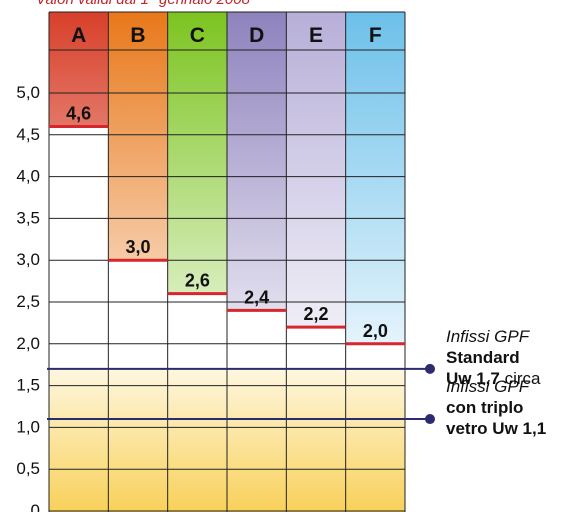  I want to click on y-tick-label: 3,0, so click(28, 259).